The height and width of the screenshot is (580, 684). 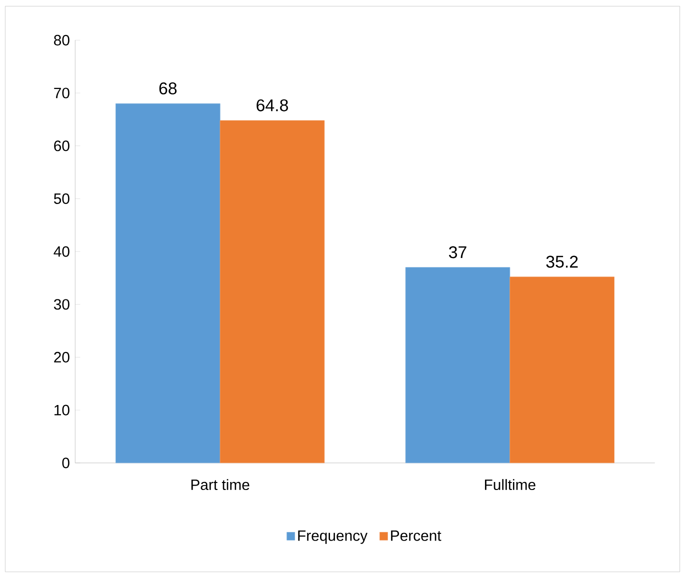 What do you see at coordinates (62, 198) in the screenshot?
I see `y-tick-label: 50` at bounding box center [62, 198].